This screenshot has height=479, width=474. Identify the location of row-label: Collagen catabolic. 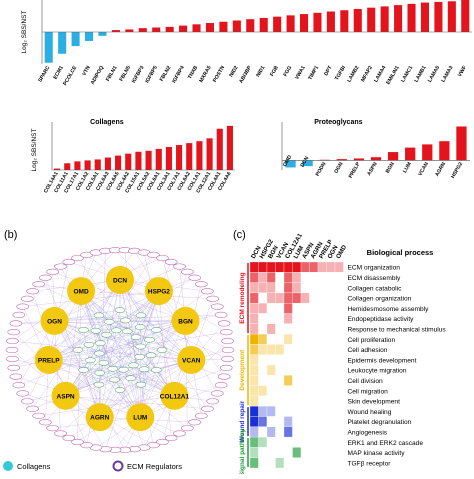
(375, 288).